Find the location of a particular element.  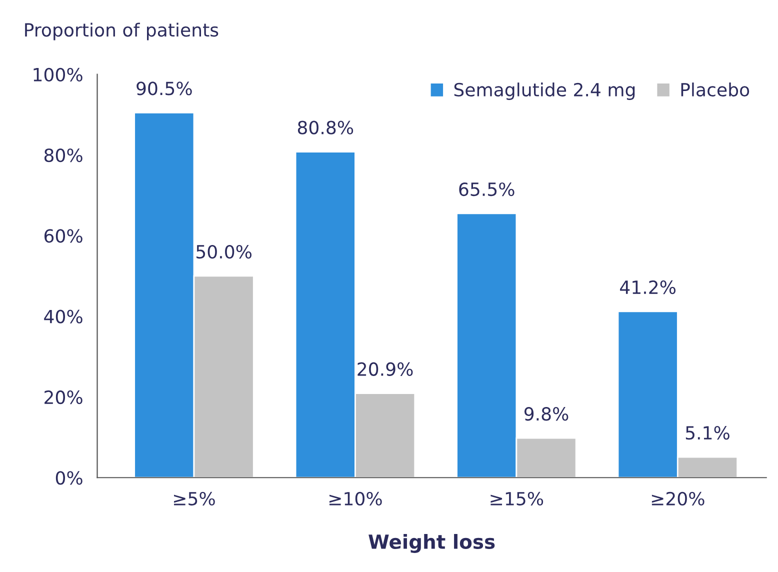

x-tick-label: ≥5% is located at coordinates (194, 499).